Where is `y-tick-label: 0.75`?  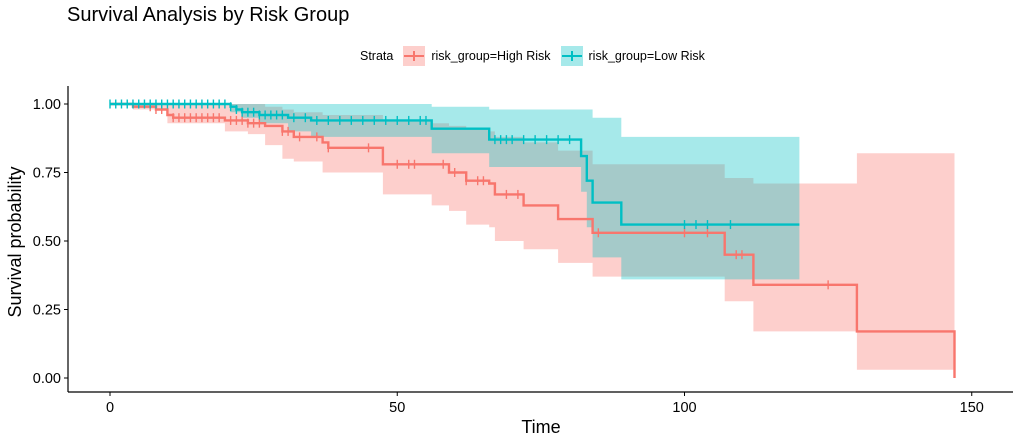
y-tick-label: 0.75 is located at coordinates (47, 174).